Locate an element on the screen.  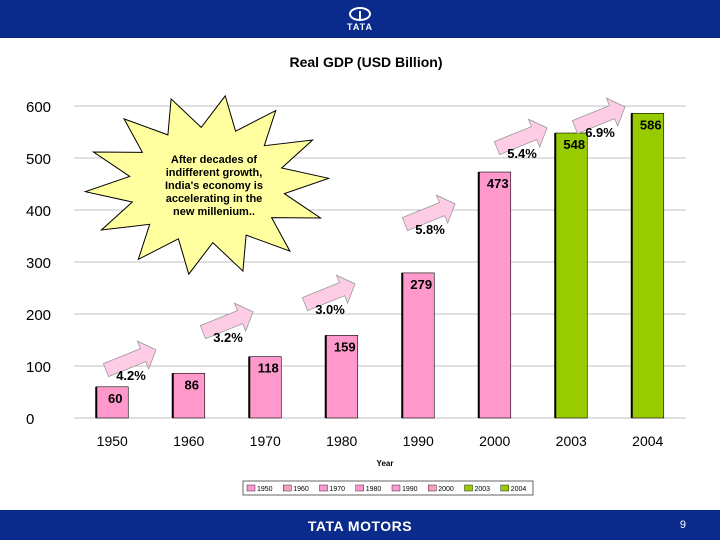
data-label: 118 is located at coordinates (268, 368).